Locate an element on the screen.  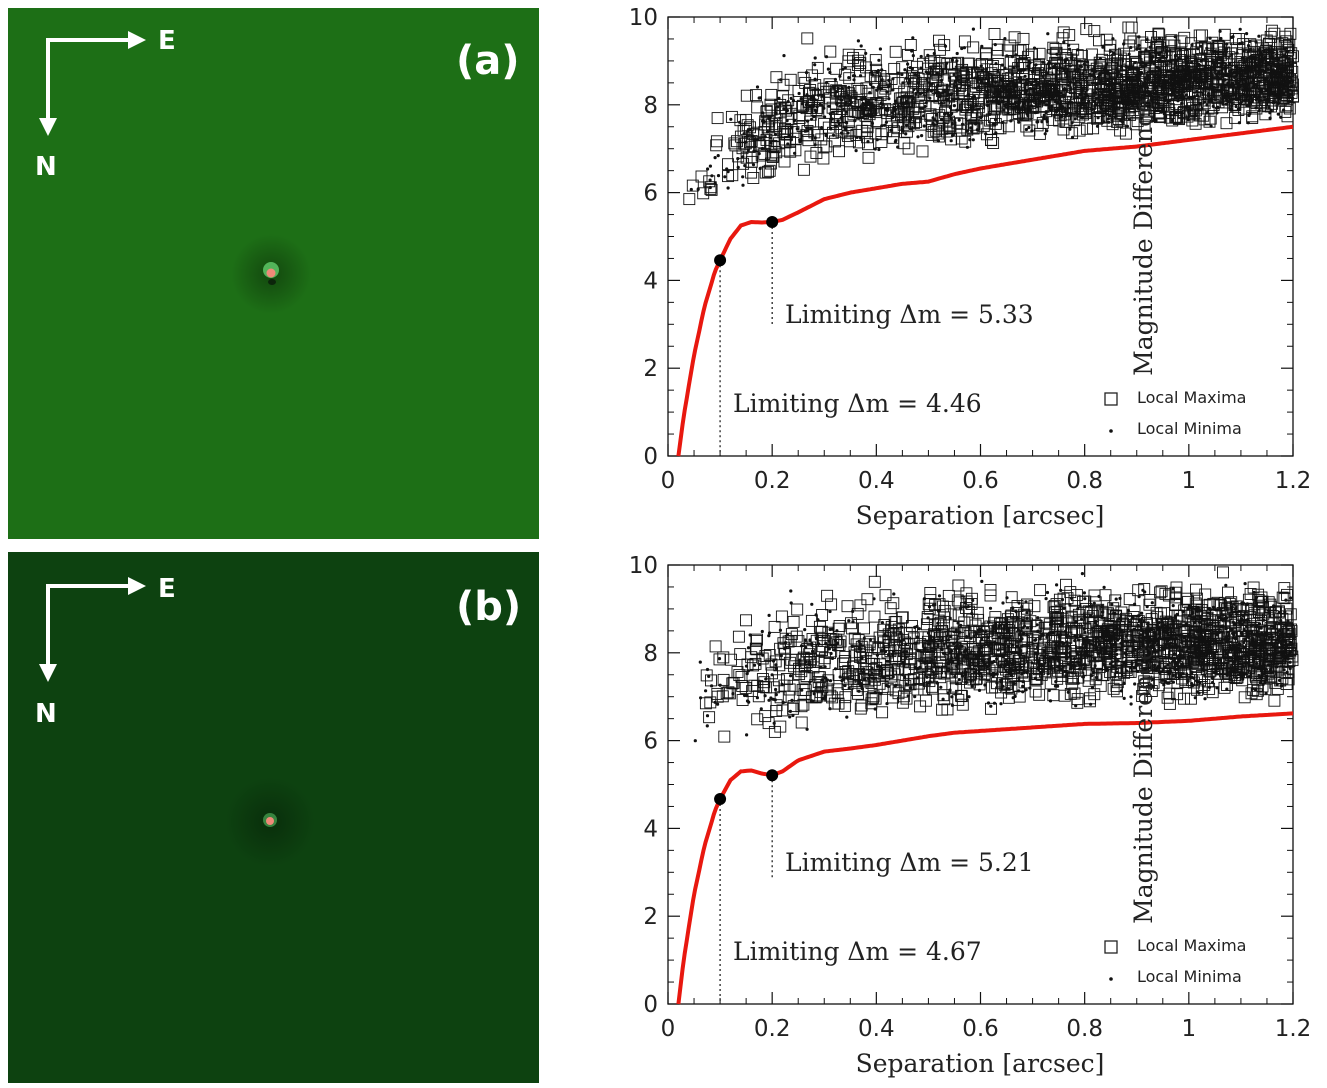
legend-label-maxima: Local Maxima is located at coordinates (1191, 397).